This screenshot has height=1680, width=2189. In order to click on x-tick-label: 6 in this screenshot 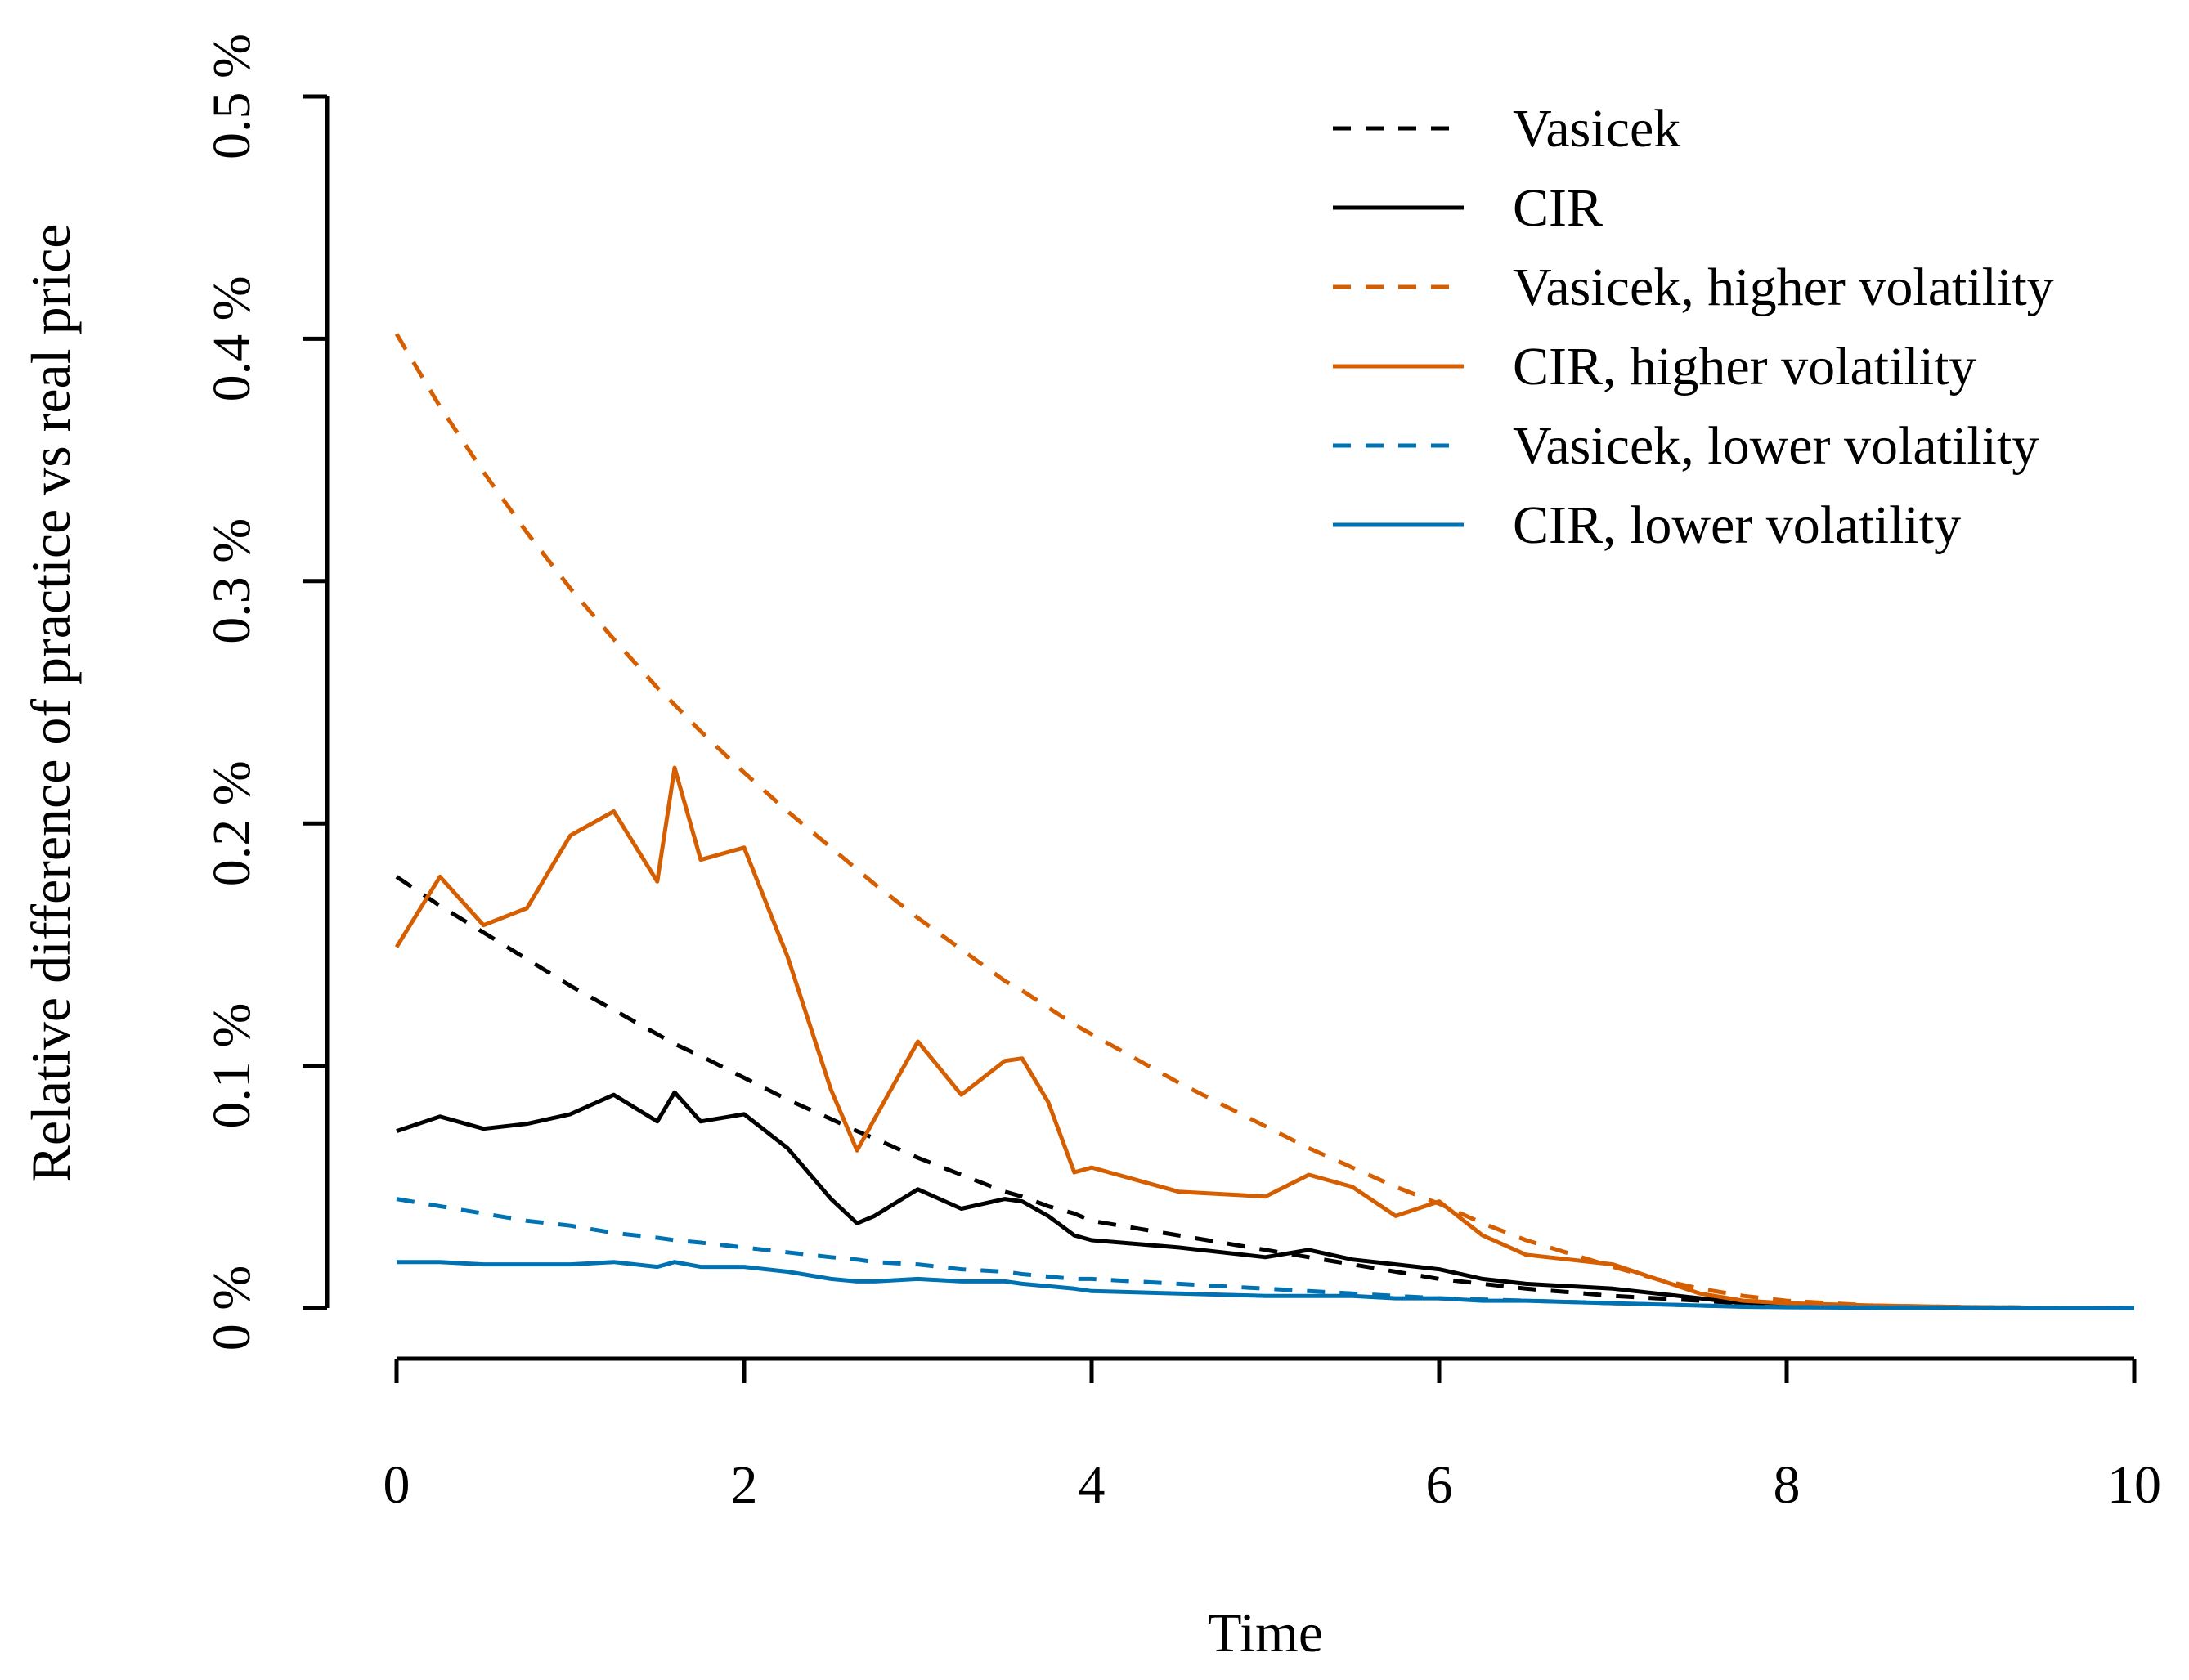, I will do `click(1439, 1485)`.